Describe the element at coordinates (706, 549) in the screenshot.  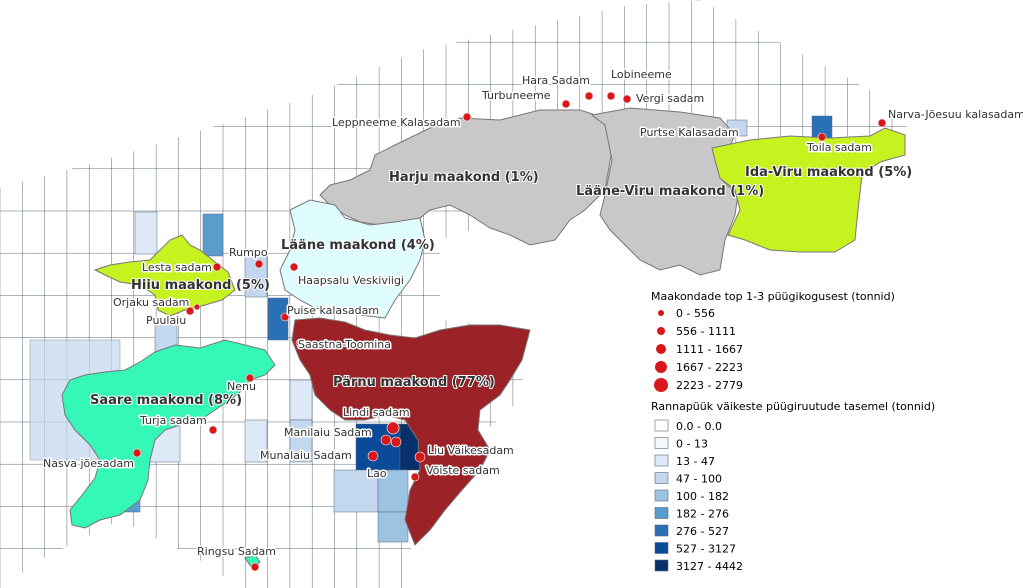
I see `legend-grid-label: 527 - 3127` at that location.